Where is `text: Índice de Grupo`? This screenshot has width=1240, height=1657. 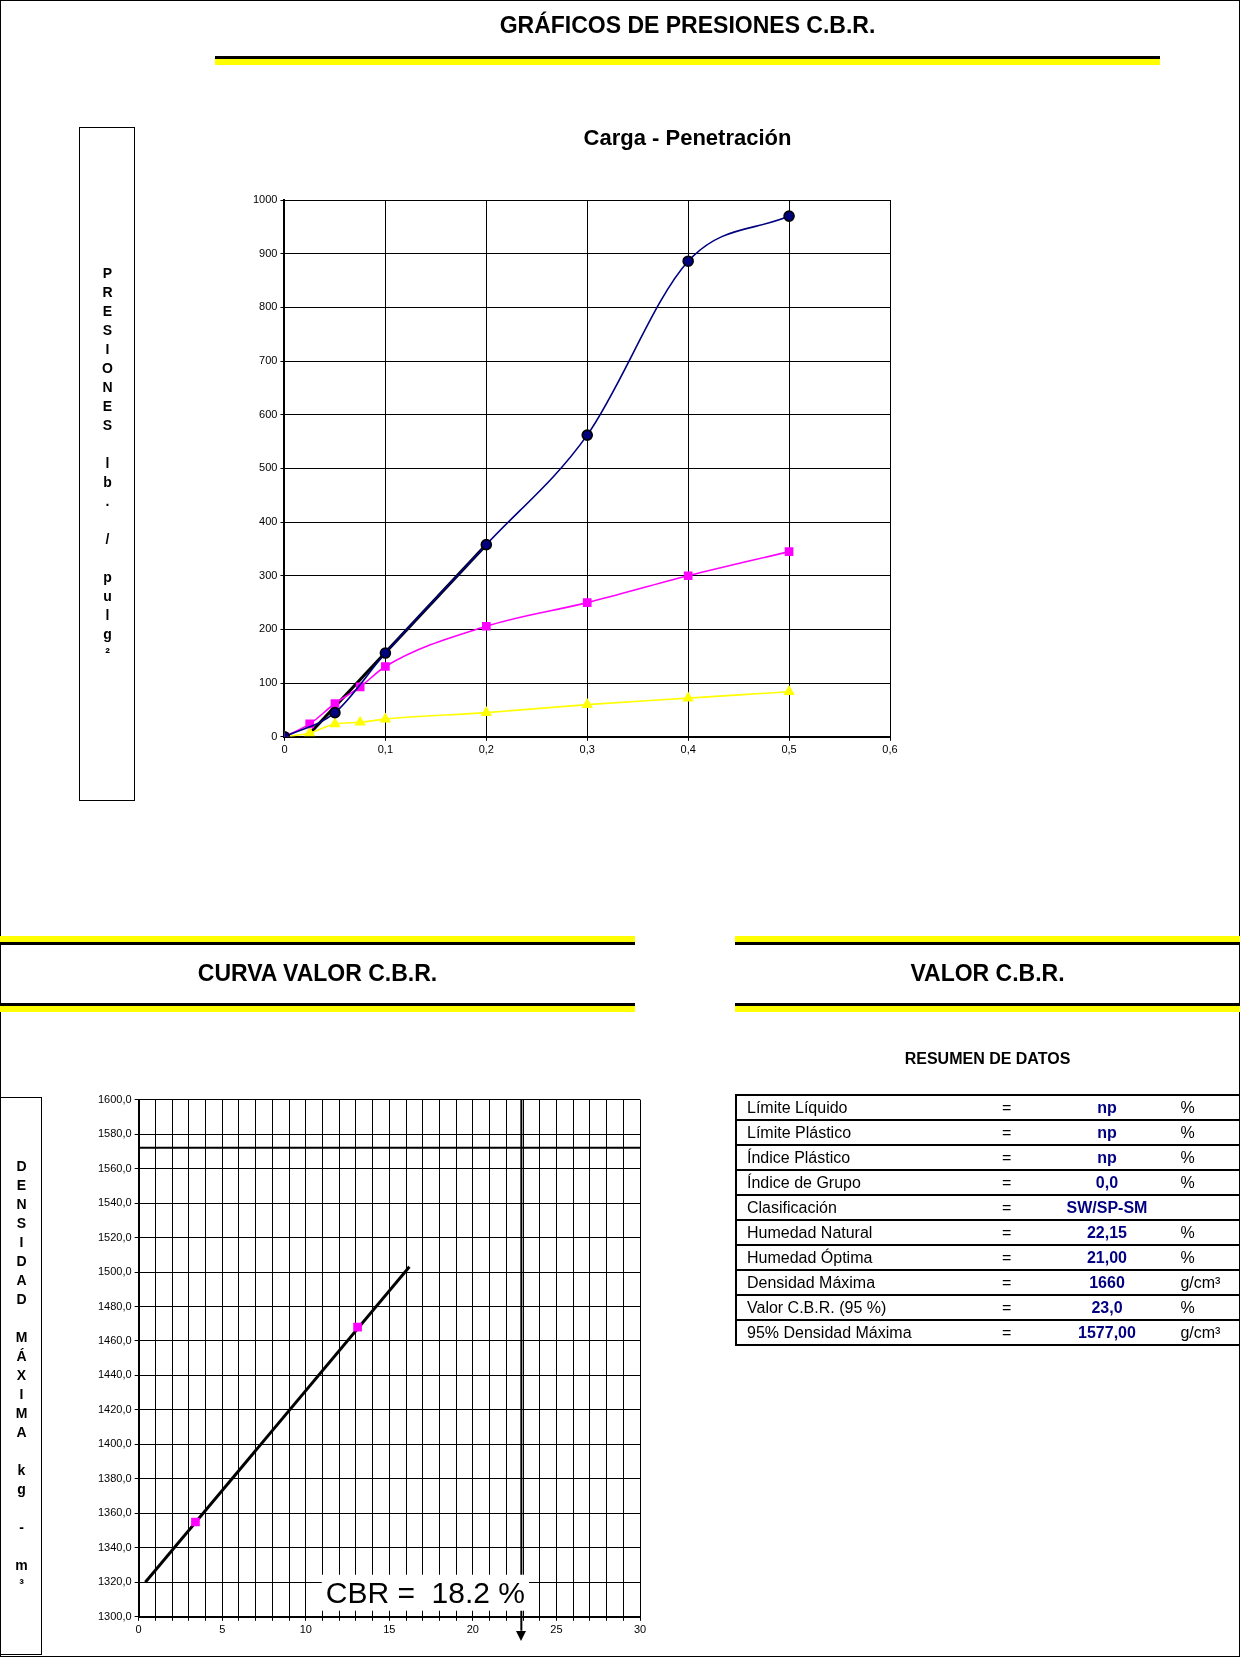 text: Índice de Grupo is located at coordinates (804, 1182).